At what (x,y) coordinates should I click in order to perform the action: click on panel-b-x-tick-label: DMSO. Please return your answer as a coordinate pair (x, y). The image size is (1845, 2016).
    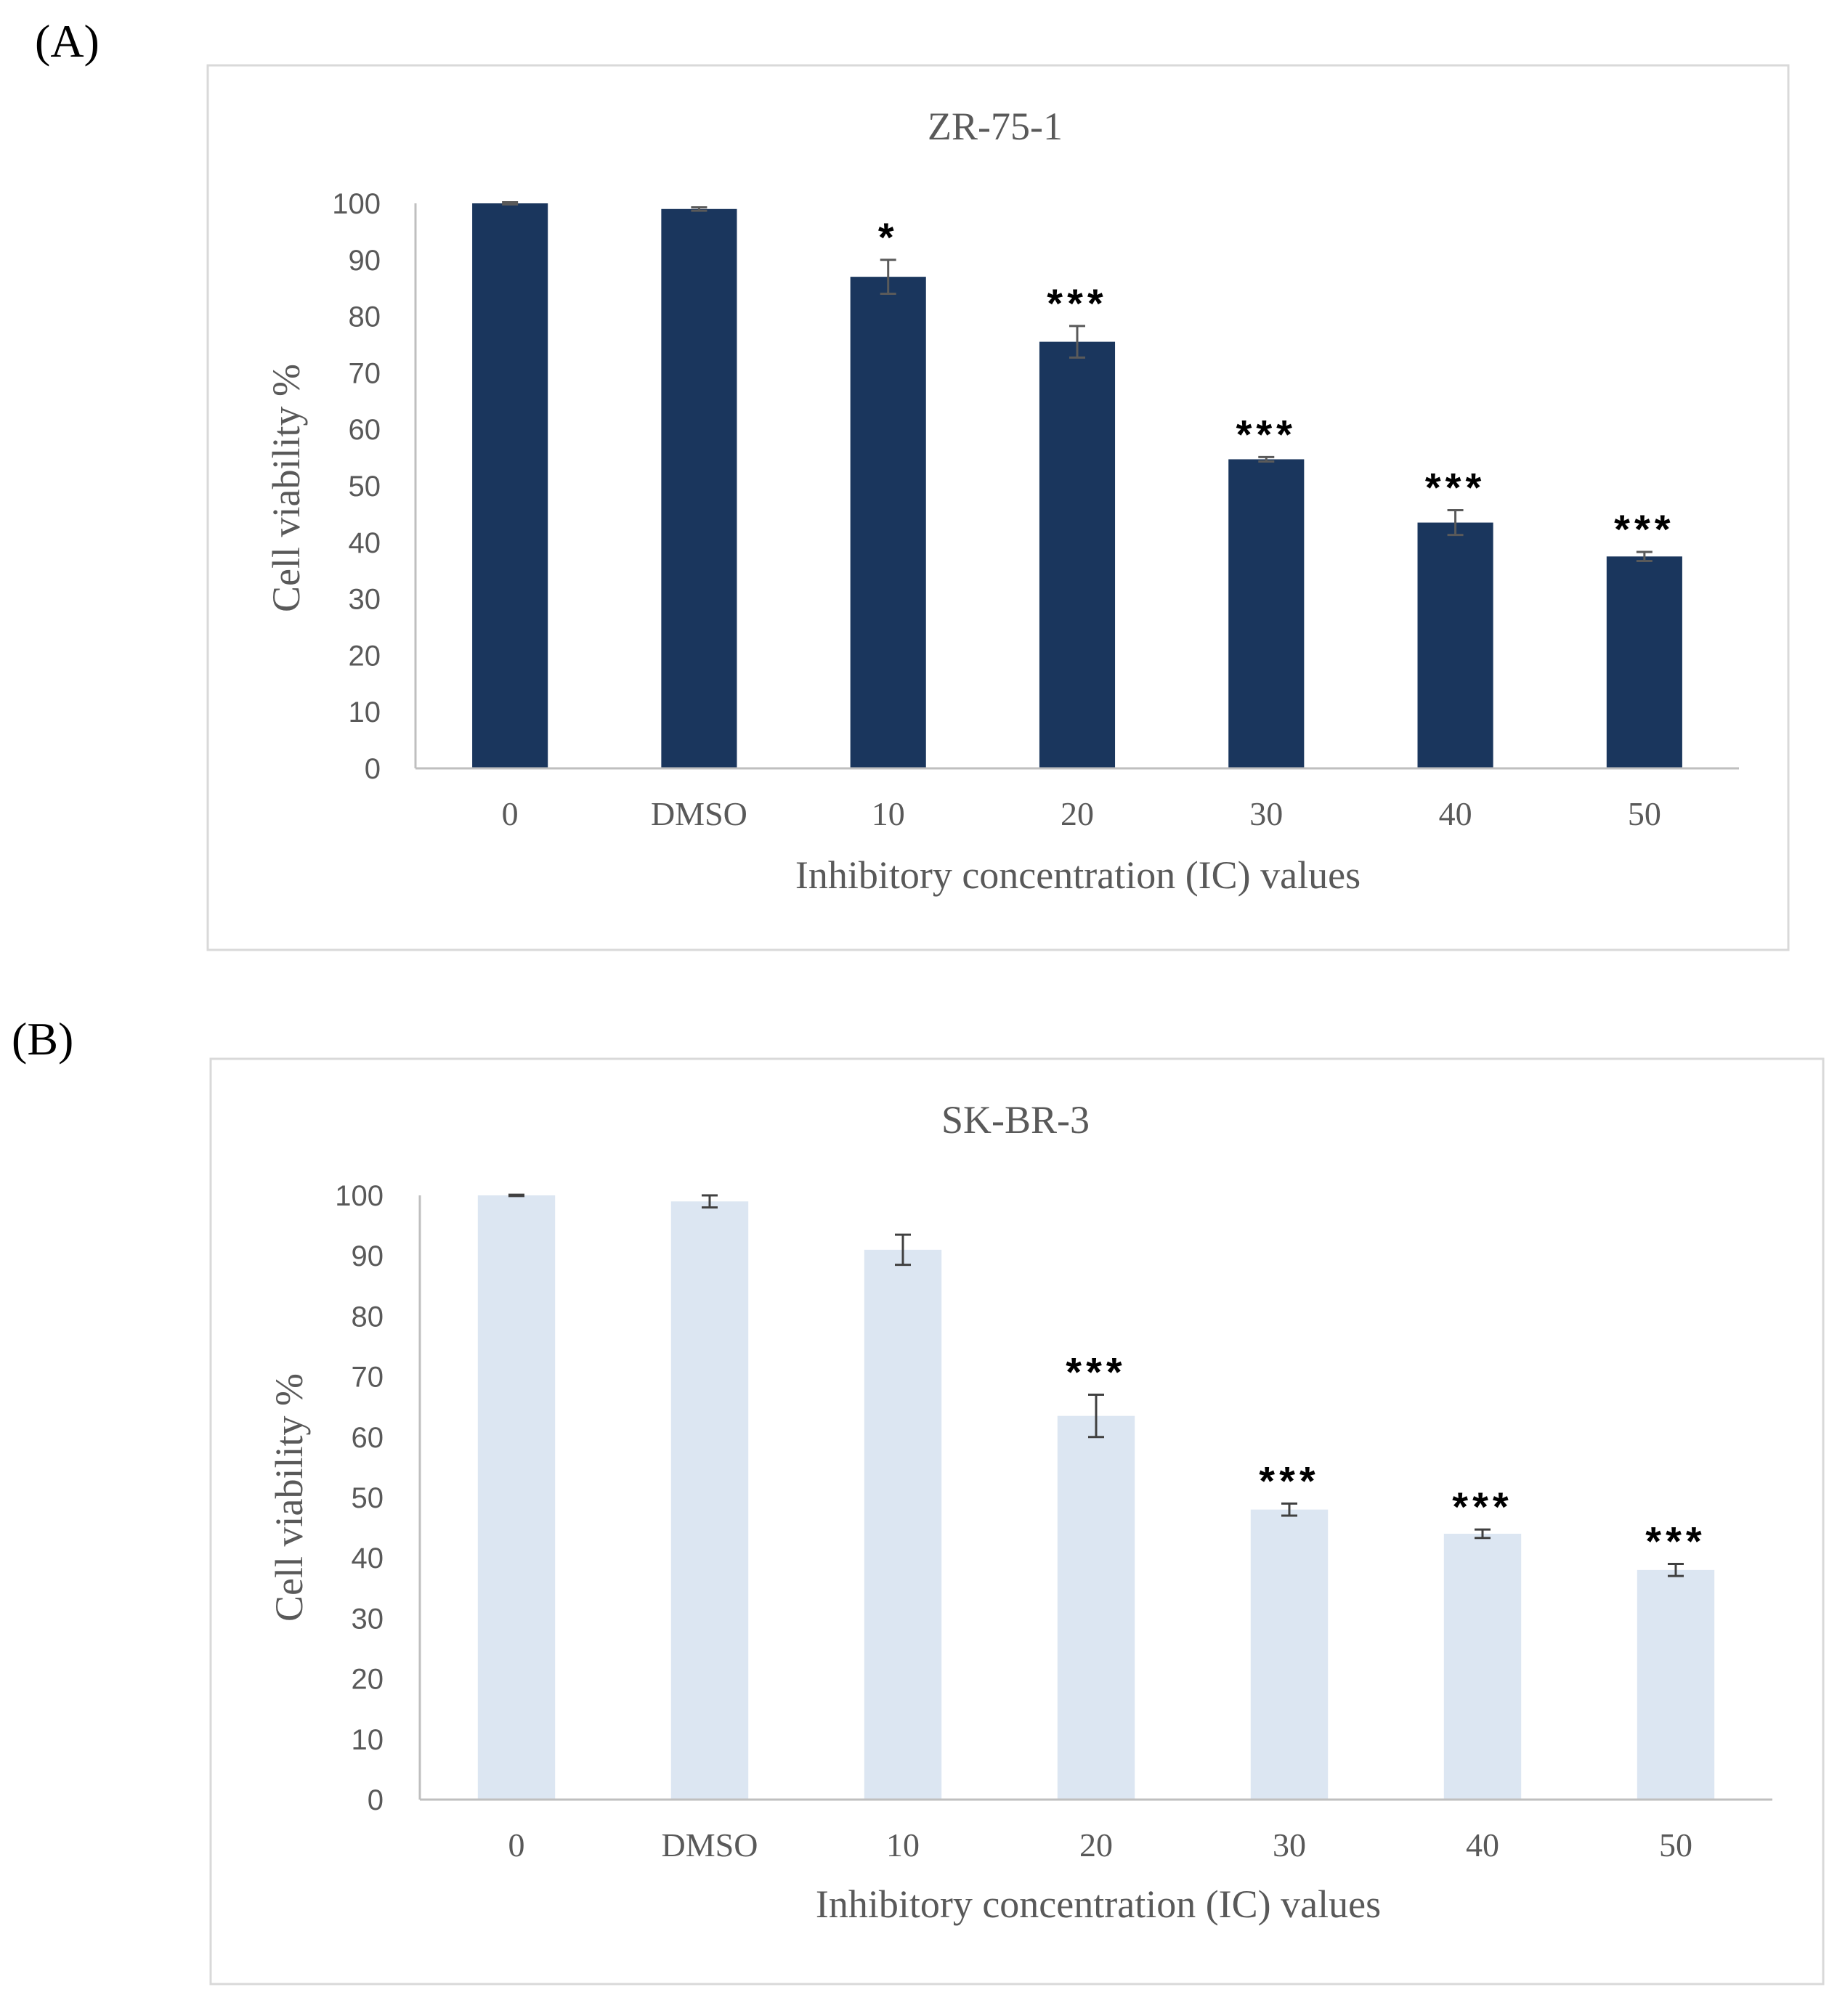
    Looking at the image, I should click on (710, 1844).